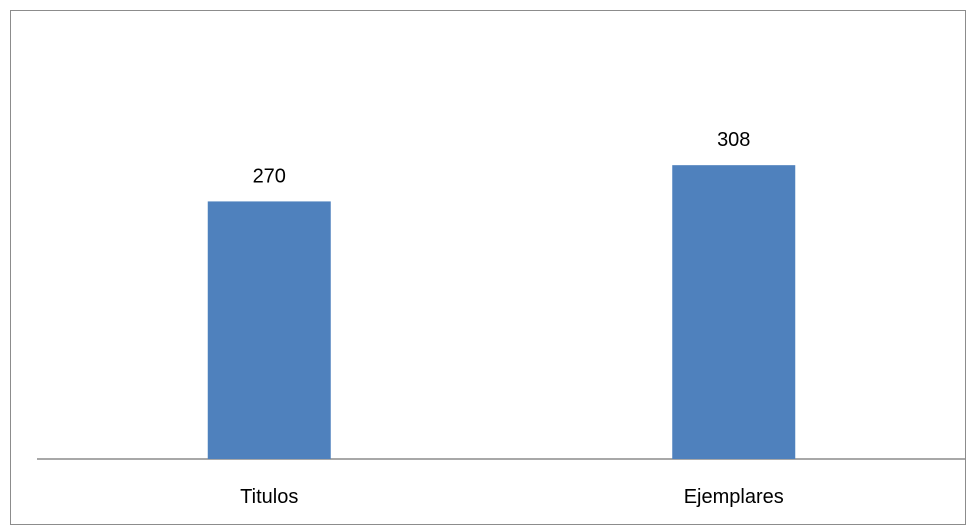 This screenshot has height=525, width=979. I want to click on bar-ejemplares, so click(734, 312).